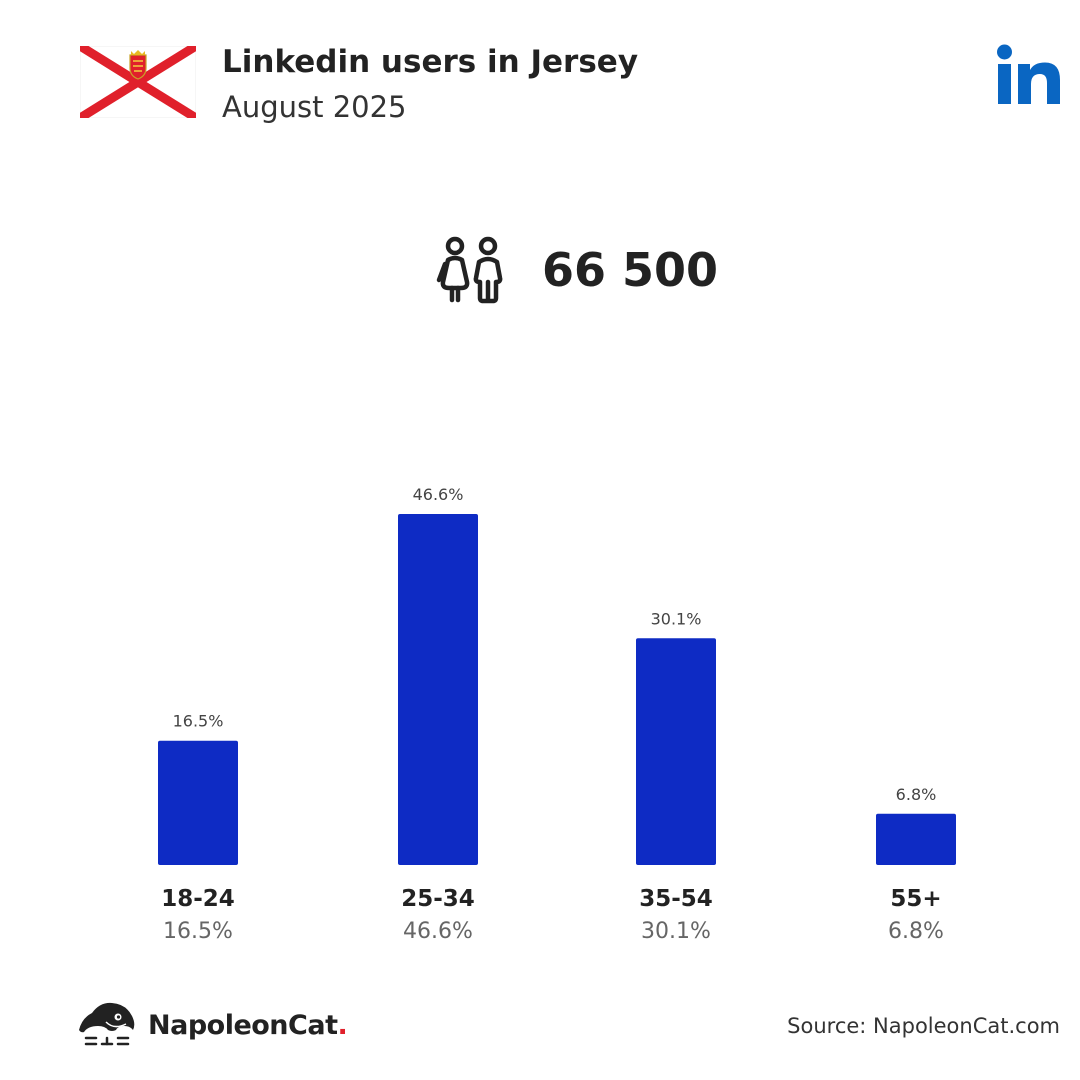 Image resolution: width=1080 pixels, height=1080 pixels. I want to click on bar-value-label: 6.8%, so click(916, 794).